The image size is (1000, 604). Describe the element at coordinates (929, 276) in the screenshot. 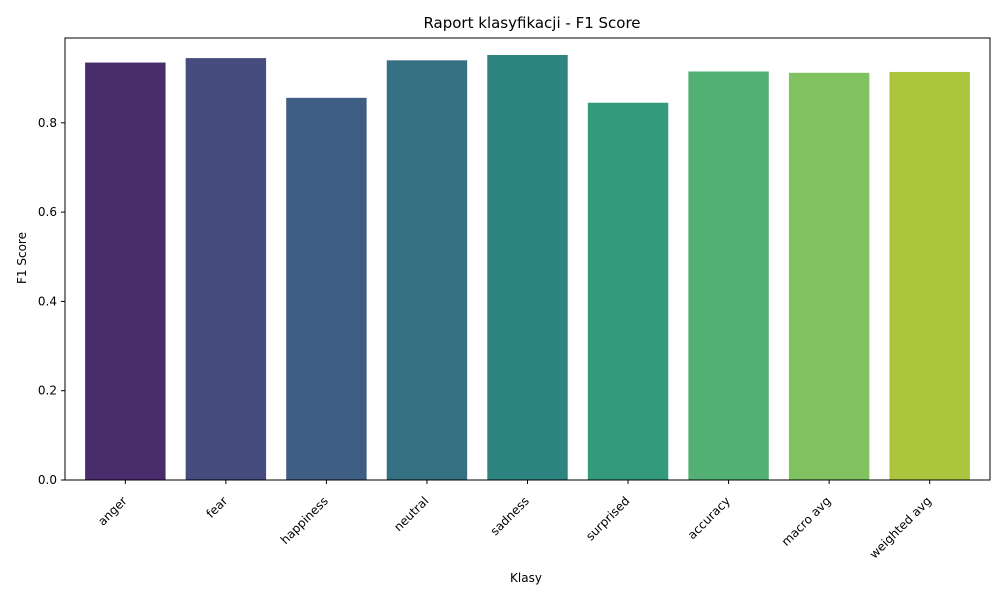

I see `bar-weighted-avg` at that location.